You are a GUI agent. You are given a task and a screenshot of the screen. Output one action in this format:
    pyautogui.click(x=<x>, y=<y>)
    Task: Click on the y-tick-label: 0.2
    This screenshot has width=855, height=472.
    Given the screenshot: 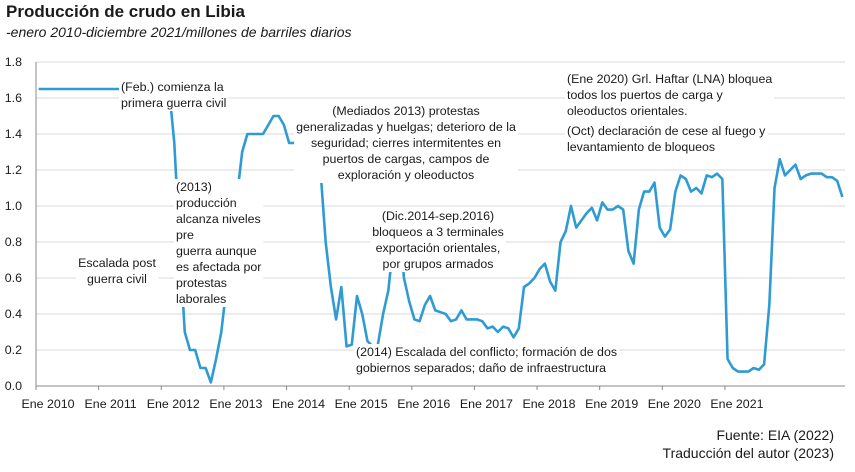 What is the action you would take?
    pyautogui.click(x=13, y=350)
    